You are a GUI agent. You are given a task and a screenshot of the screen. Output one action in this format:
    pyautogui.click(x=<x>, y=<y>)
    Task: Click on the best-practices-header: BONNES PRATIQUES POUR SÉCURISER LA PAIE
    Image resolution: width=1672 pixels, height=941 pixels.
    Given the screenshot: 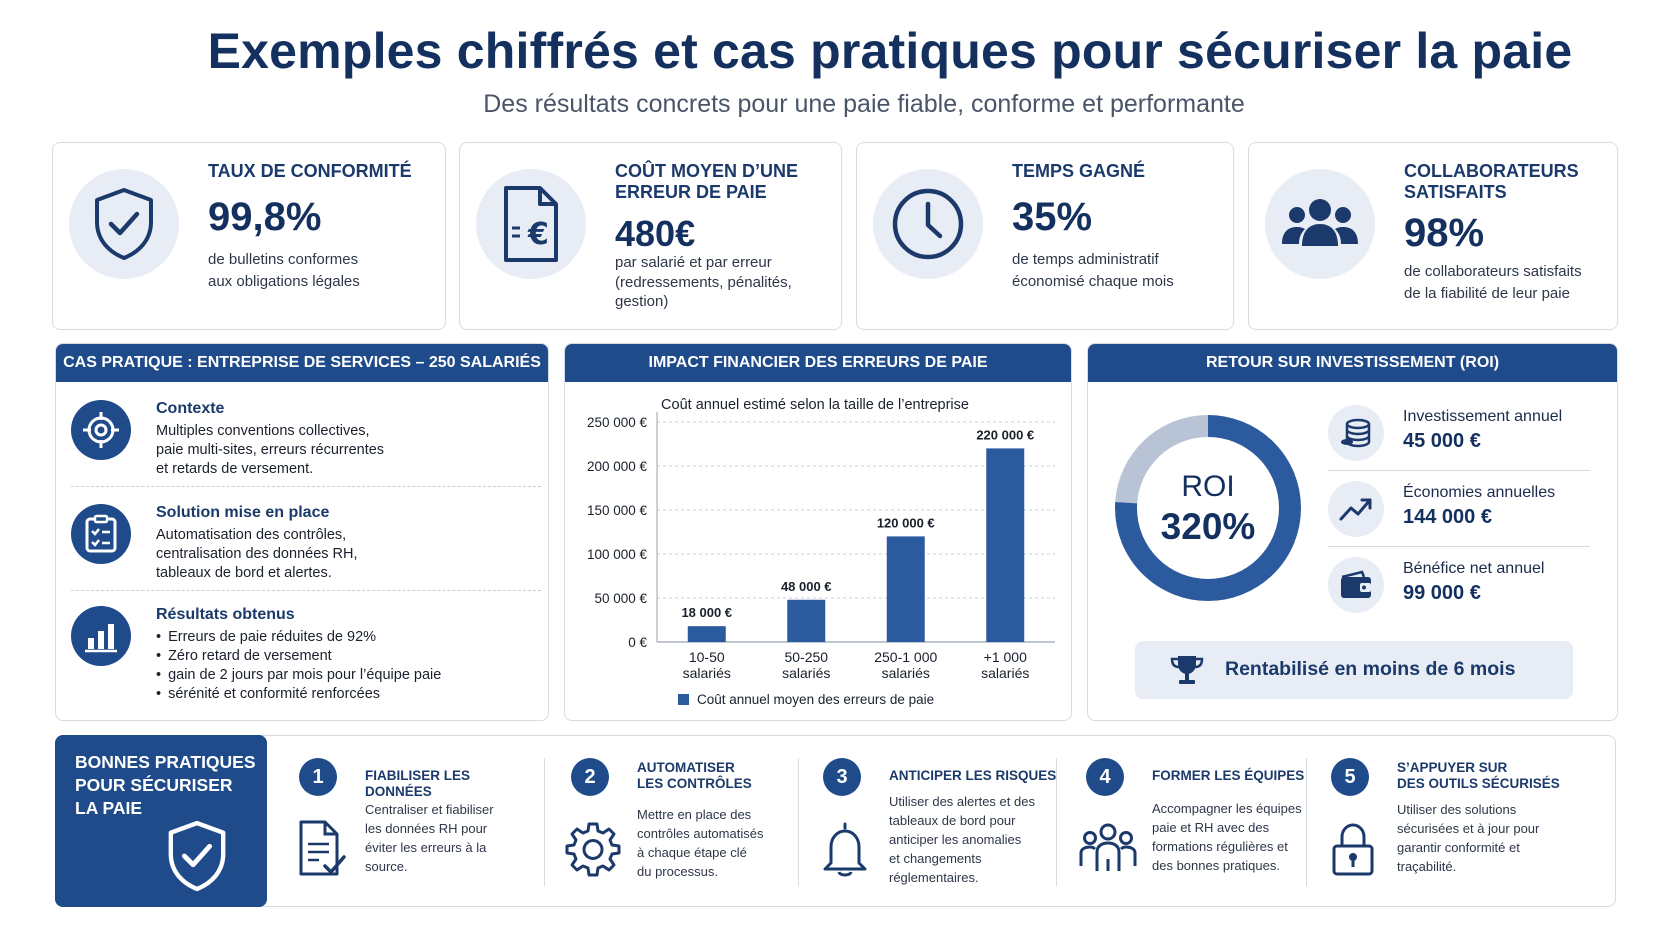 What is the action you would take?
    pyautogui.click(x=161, y=821)
    